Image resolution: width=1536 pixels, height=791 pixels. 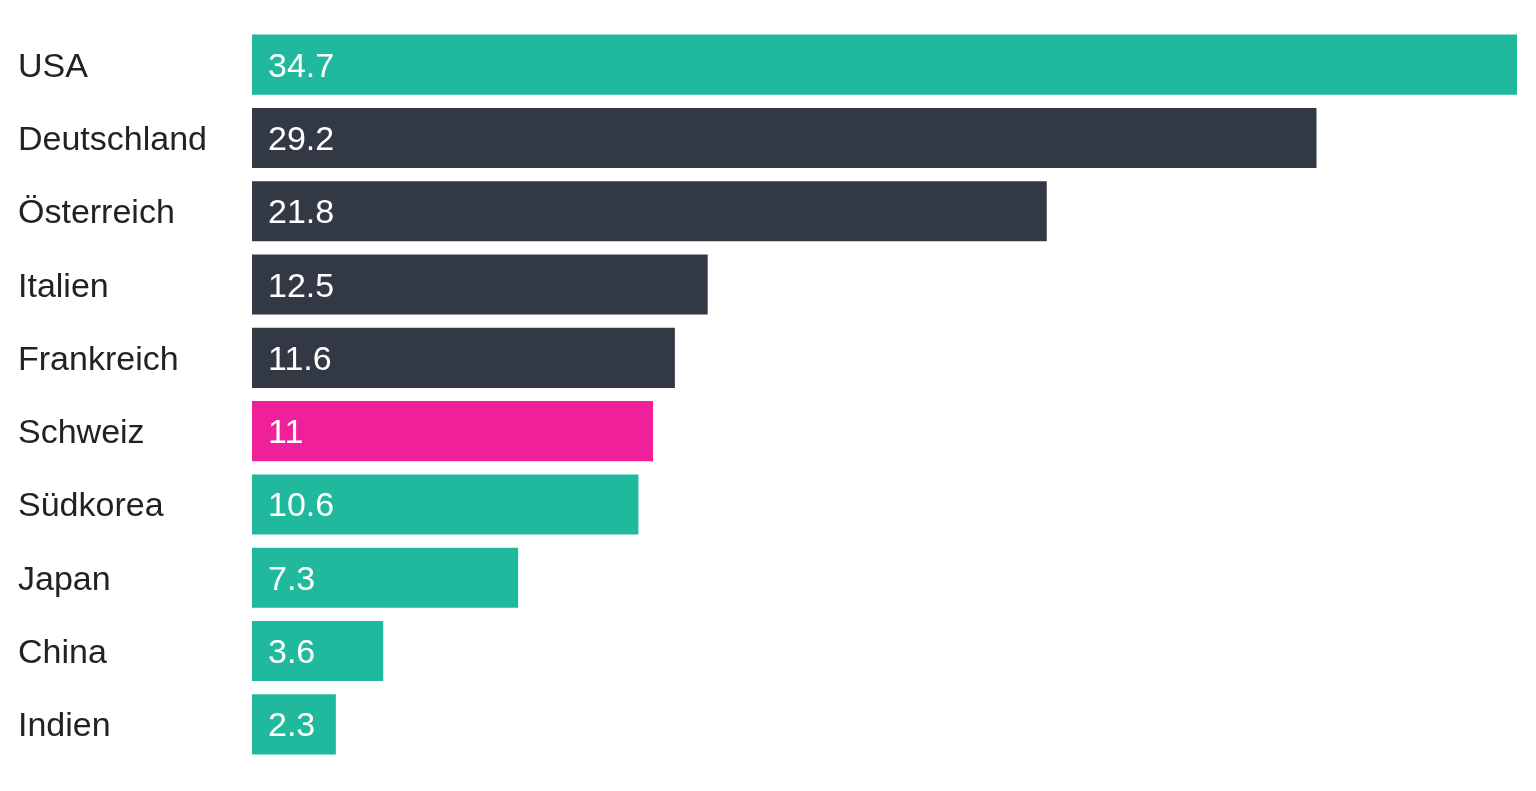 What do you see at coordinates (292, 651) in the screenshot?
I see `data-label: 3.6` at bounding box center [292, 651].